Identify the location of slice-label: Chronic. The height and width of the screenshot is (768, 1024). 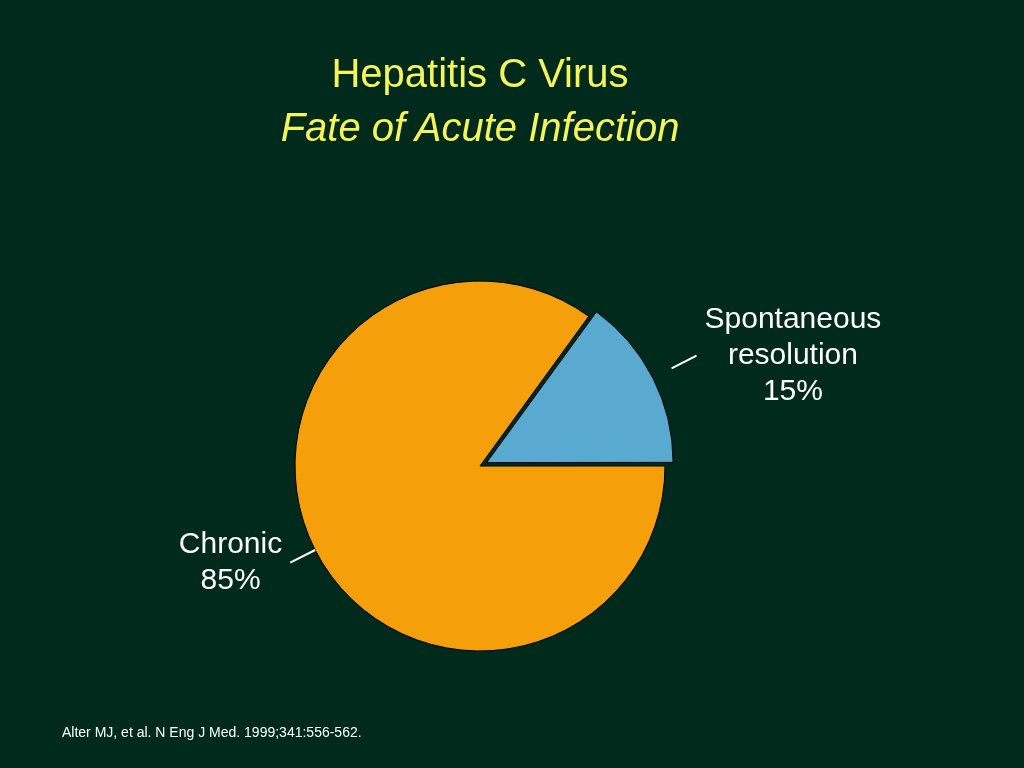
(230, 542).